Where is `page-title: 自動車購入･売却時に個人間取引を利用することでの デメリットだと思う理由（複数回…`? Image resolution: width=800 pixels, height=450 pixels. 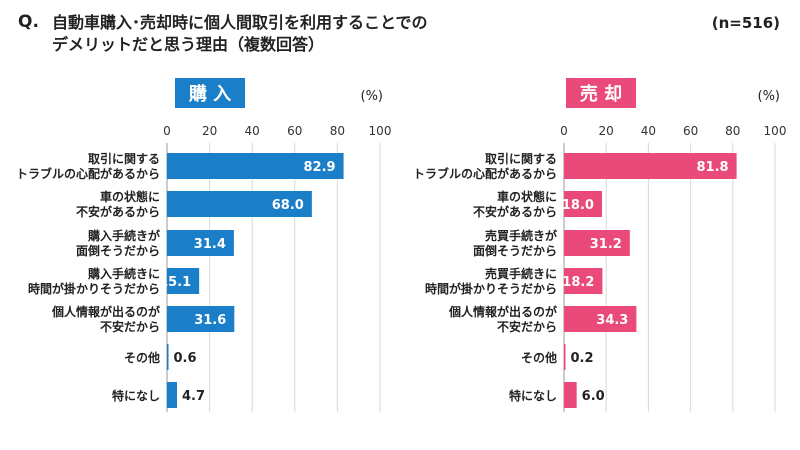 page-title: 自動車購入･売却時に個人間取引を利用することでの デメリットだと思う理由（複数回… is located at coordinates (332, 34).